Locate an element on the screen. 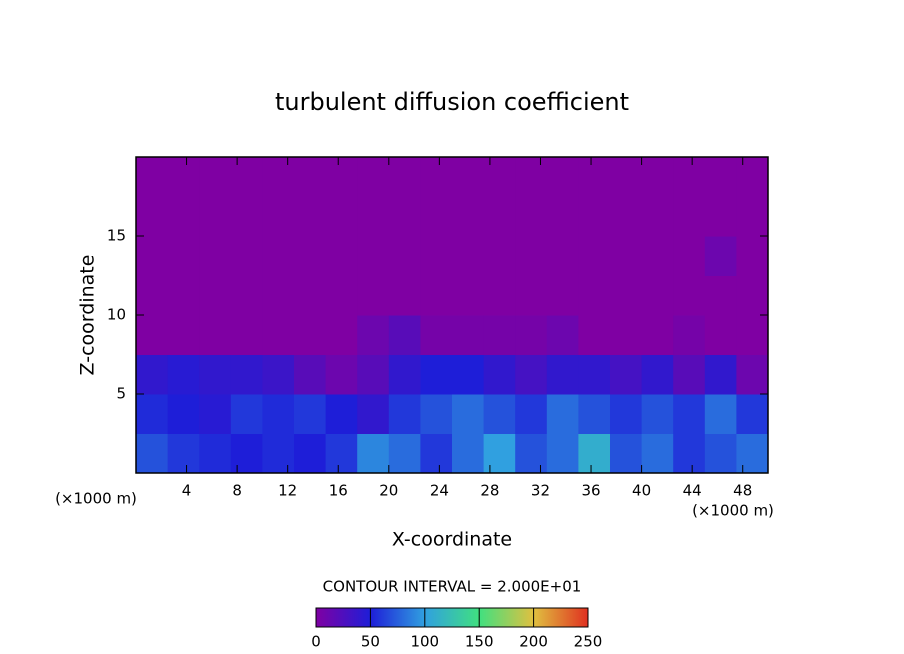 This screenshot has height=654, width=904. colorbar-tick-label: 0 is located at coordinates (316, 642).